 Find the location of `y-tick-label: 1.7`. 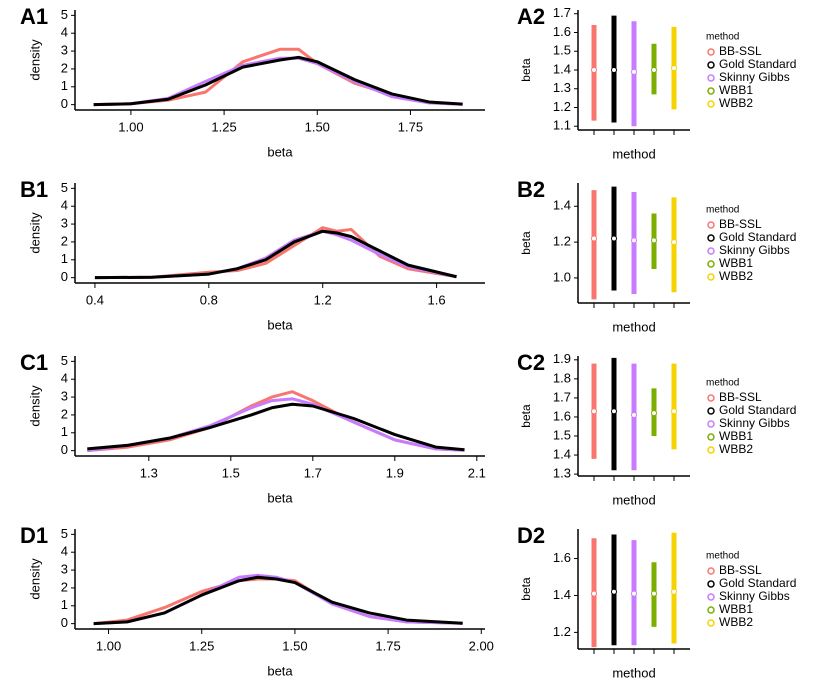

y-tick-label: 1.7 is located at coordinates (562, 396).